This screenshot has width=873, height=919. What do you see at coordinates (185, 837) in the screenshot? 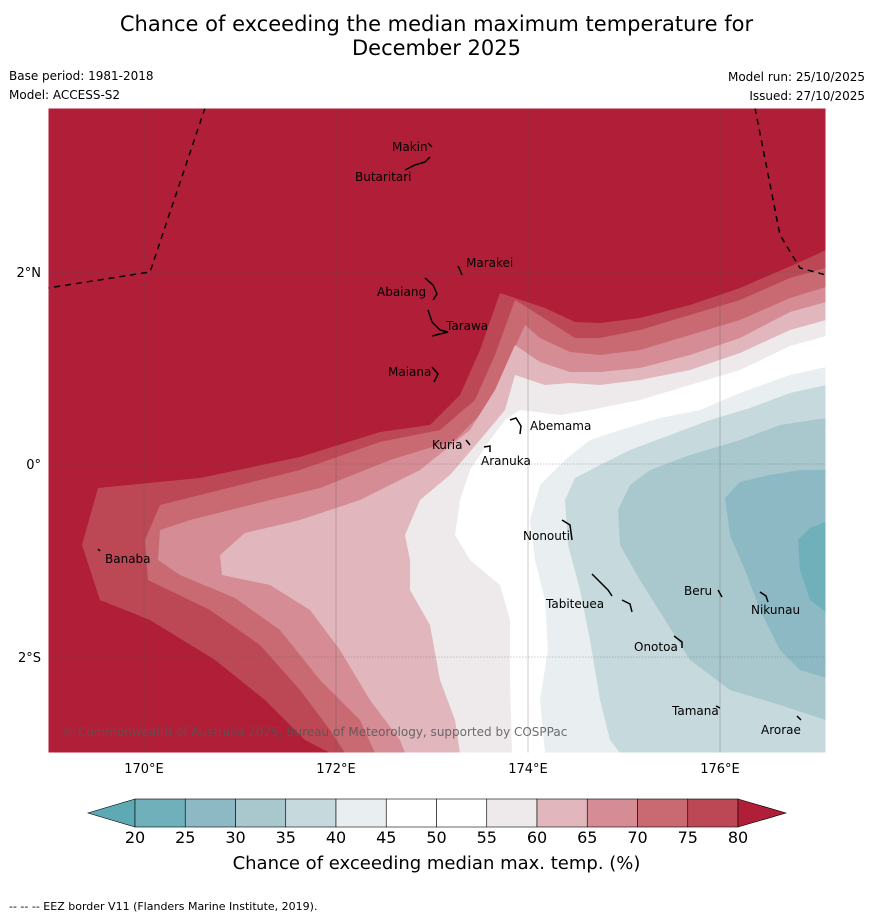
I see `colorbar-tick-label: 25` at bounding box center [185, 837].